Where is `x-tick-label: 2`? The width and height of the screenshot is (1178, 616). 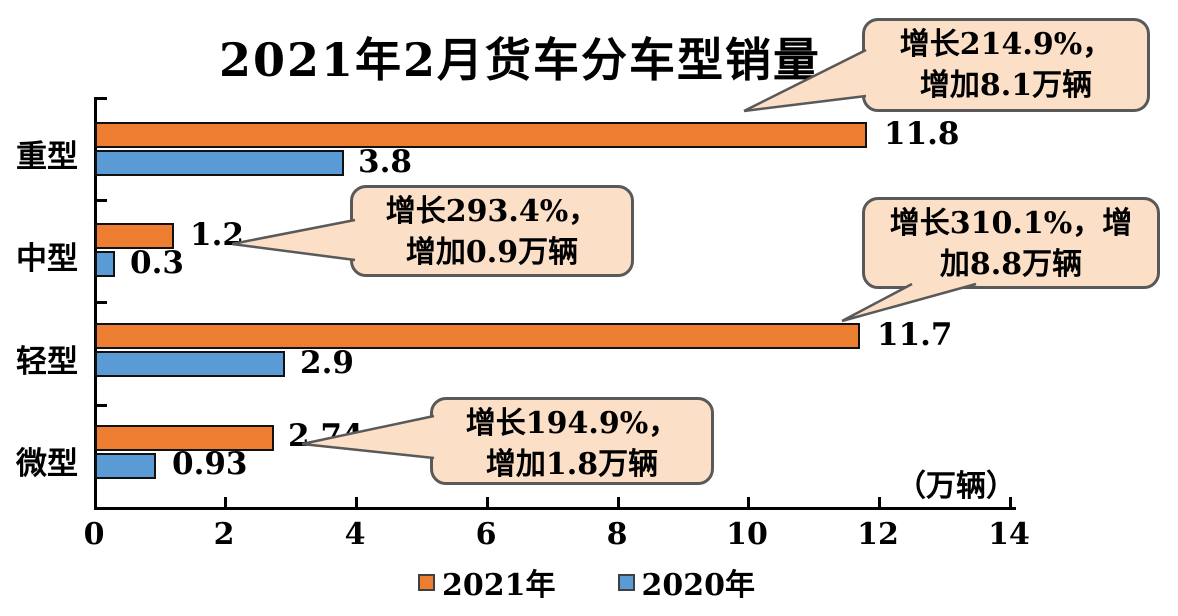 x-tick-label: 2 is located at coordinates (224, 534).